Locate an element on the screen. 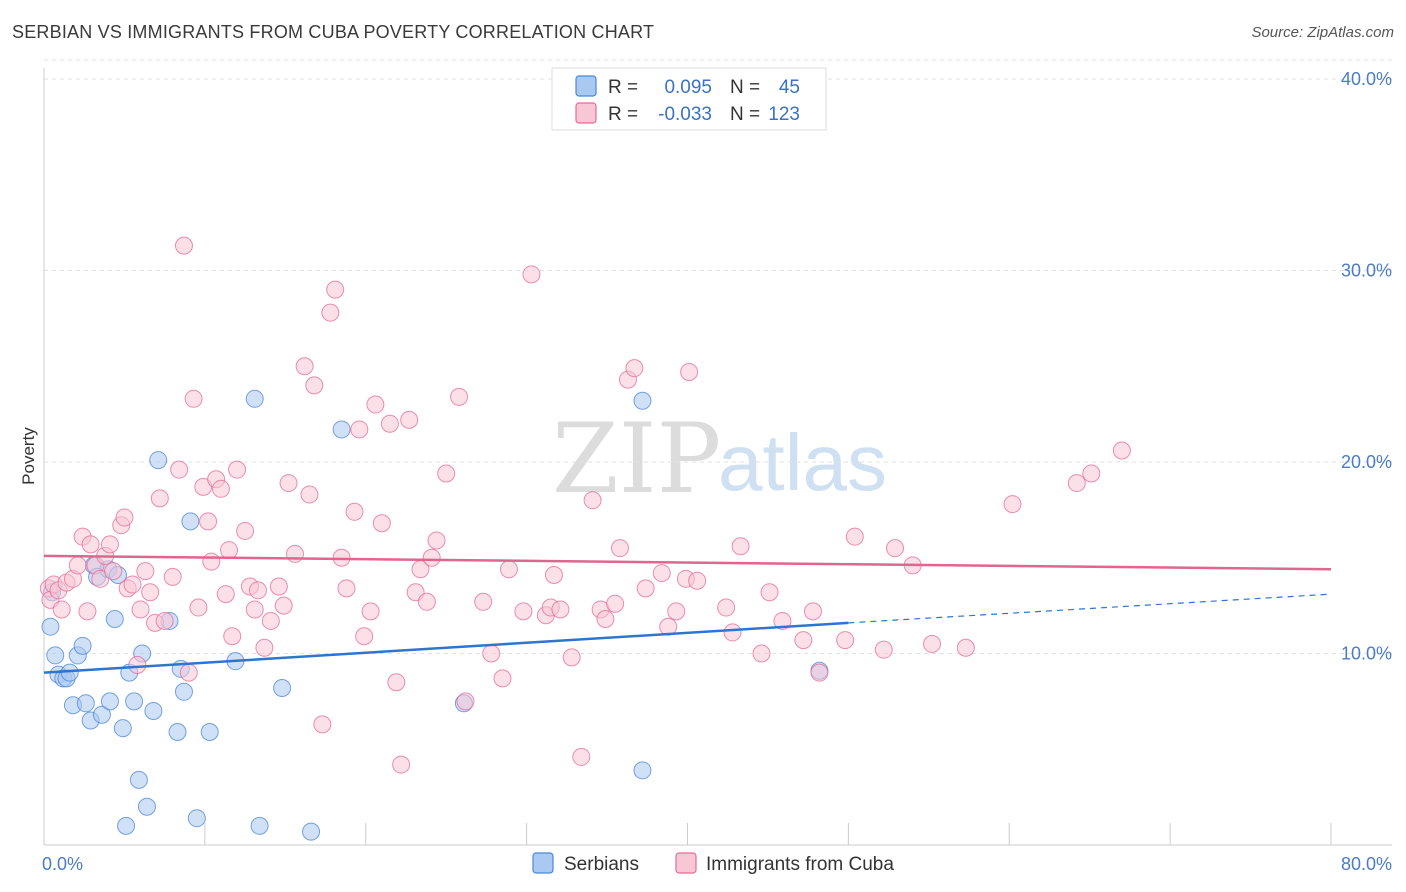 Image resolution: width=1406 pixels, height=892 pixels. source-label: Source: ZipAtlas.com is located at coordinates (1322, 32).